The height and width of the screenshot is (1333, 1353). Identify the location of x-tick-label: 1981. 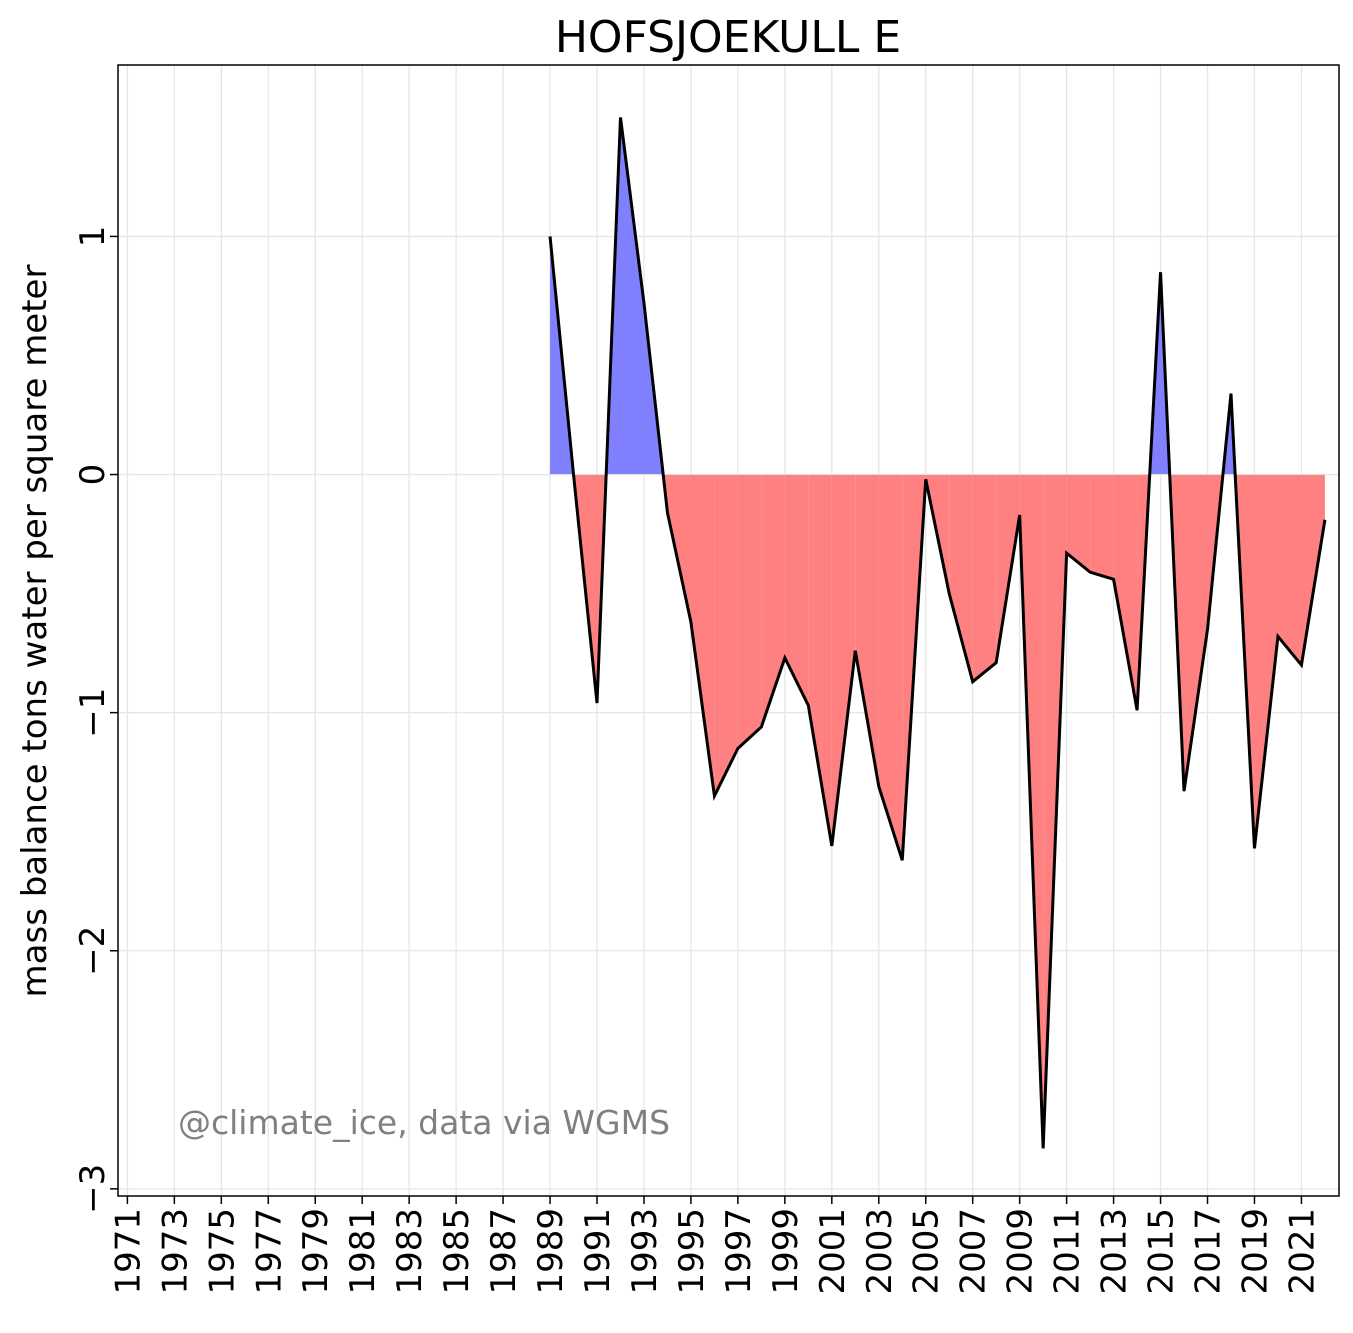
(363, 1251).